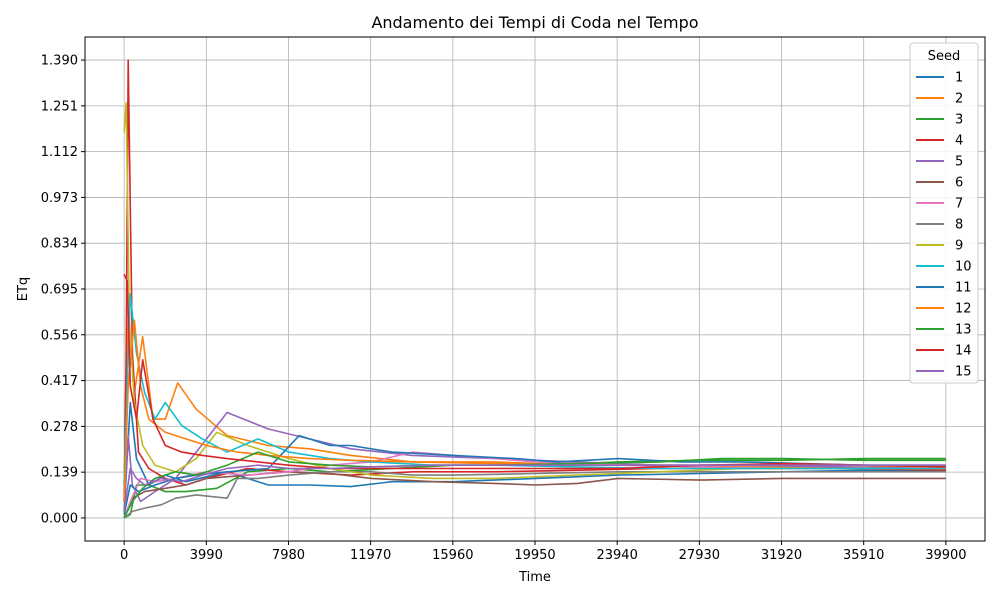 This screenshot has height=600, width=1000. I want to click on y-tick-label: 1.390, so click(59, 61).